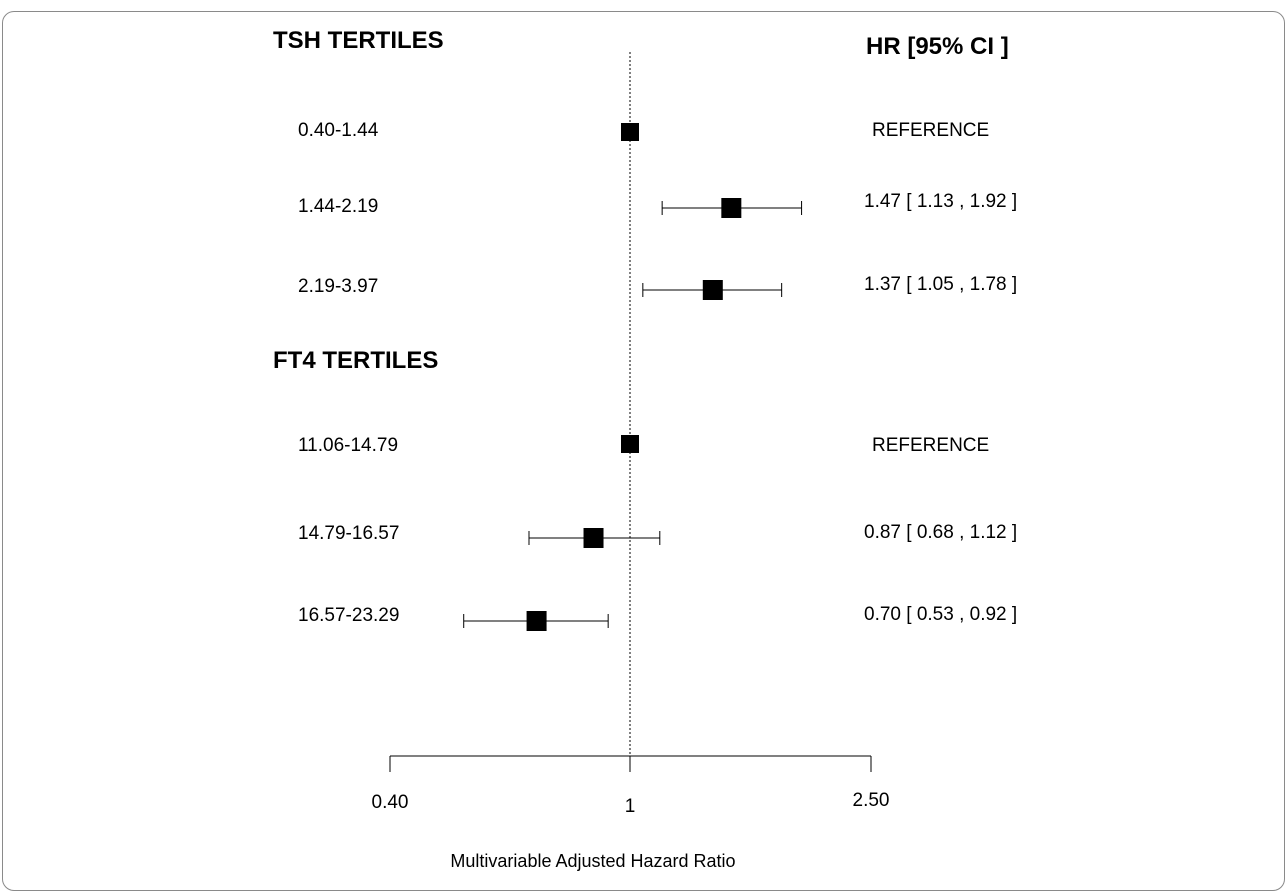  I want to click on row-label: 2.19-3.97, so click(338, 286).